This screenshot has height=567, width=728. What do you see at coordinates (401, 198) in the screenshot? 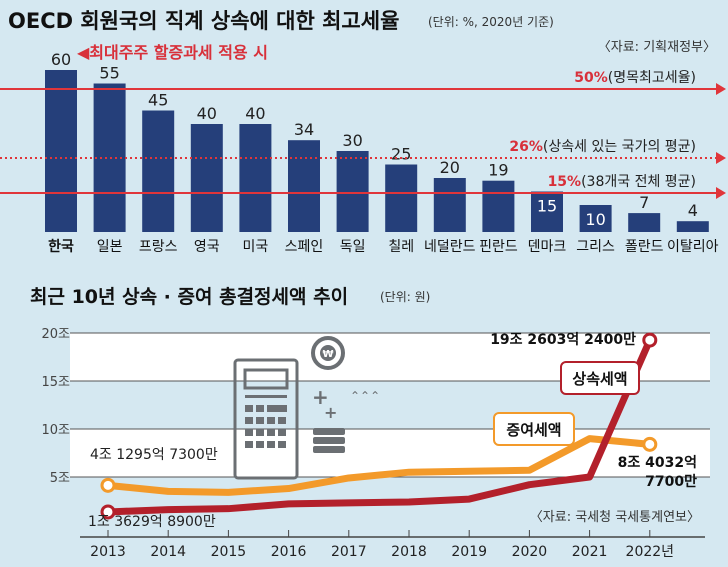
I see `bar-칠레` at bounding box center [401, 198].